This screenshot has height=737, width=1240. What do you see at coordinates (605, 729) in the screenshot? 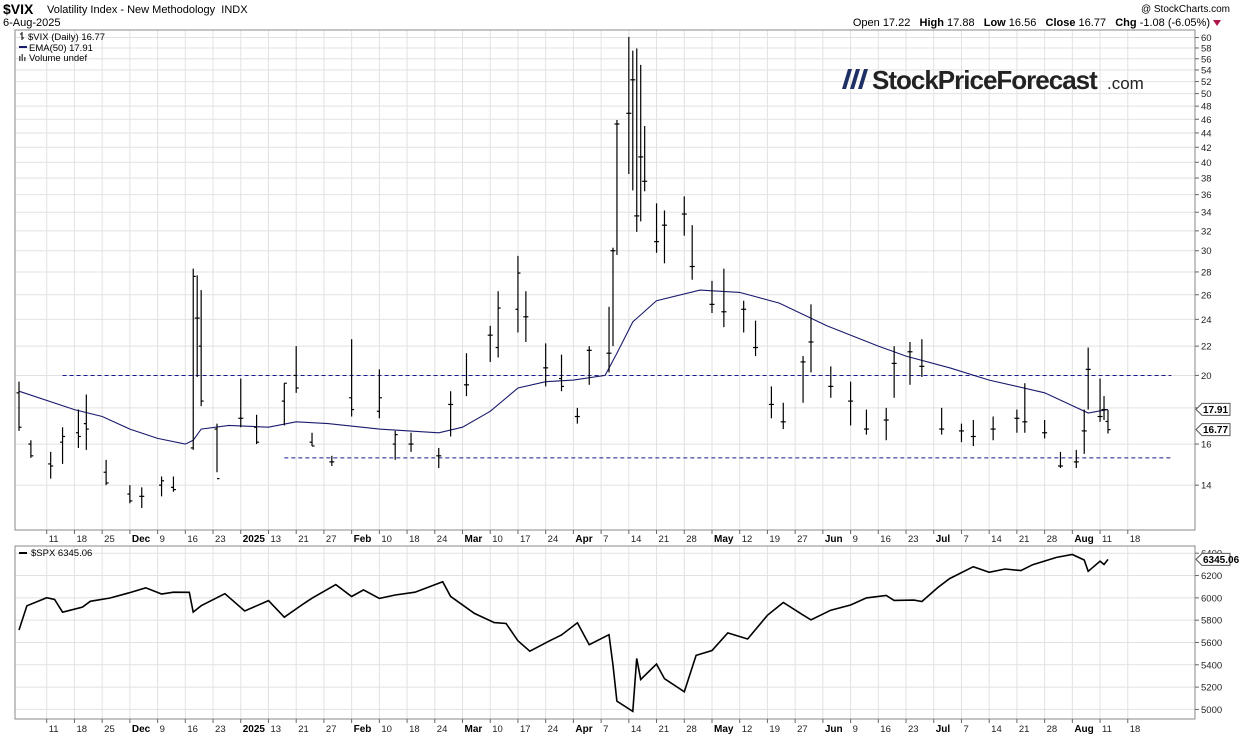
I see `x-tick-label: 7` at bounding box center [605, 729].